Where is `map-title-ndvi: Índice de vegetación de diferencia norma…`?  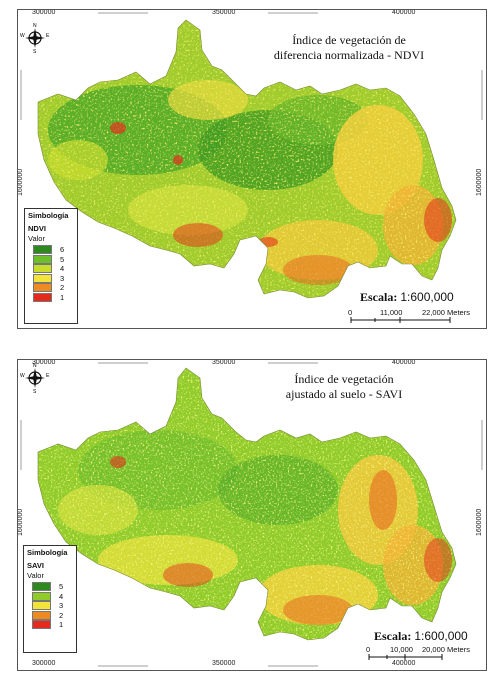 map-title-ndvi: Índice de vegetación de diferencia norma… is located at coordinates (349, 48).